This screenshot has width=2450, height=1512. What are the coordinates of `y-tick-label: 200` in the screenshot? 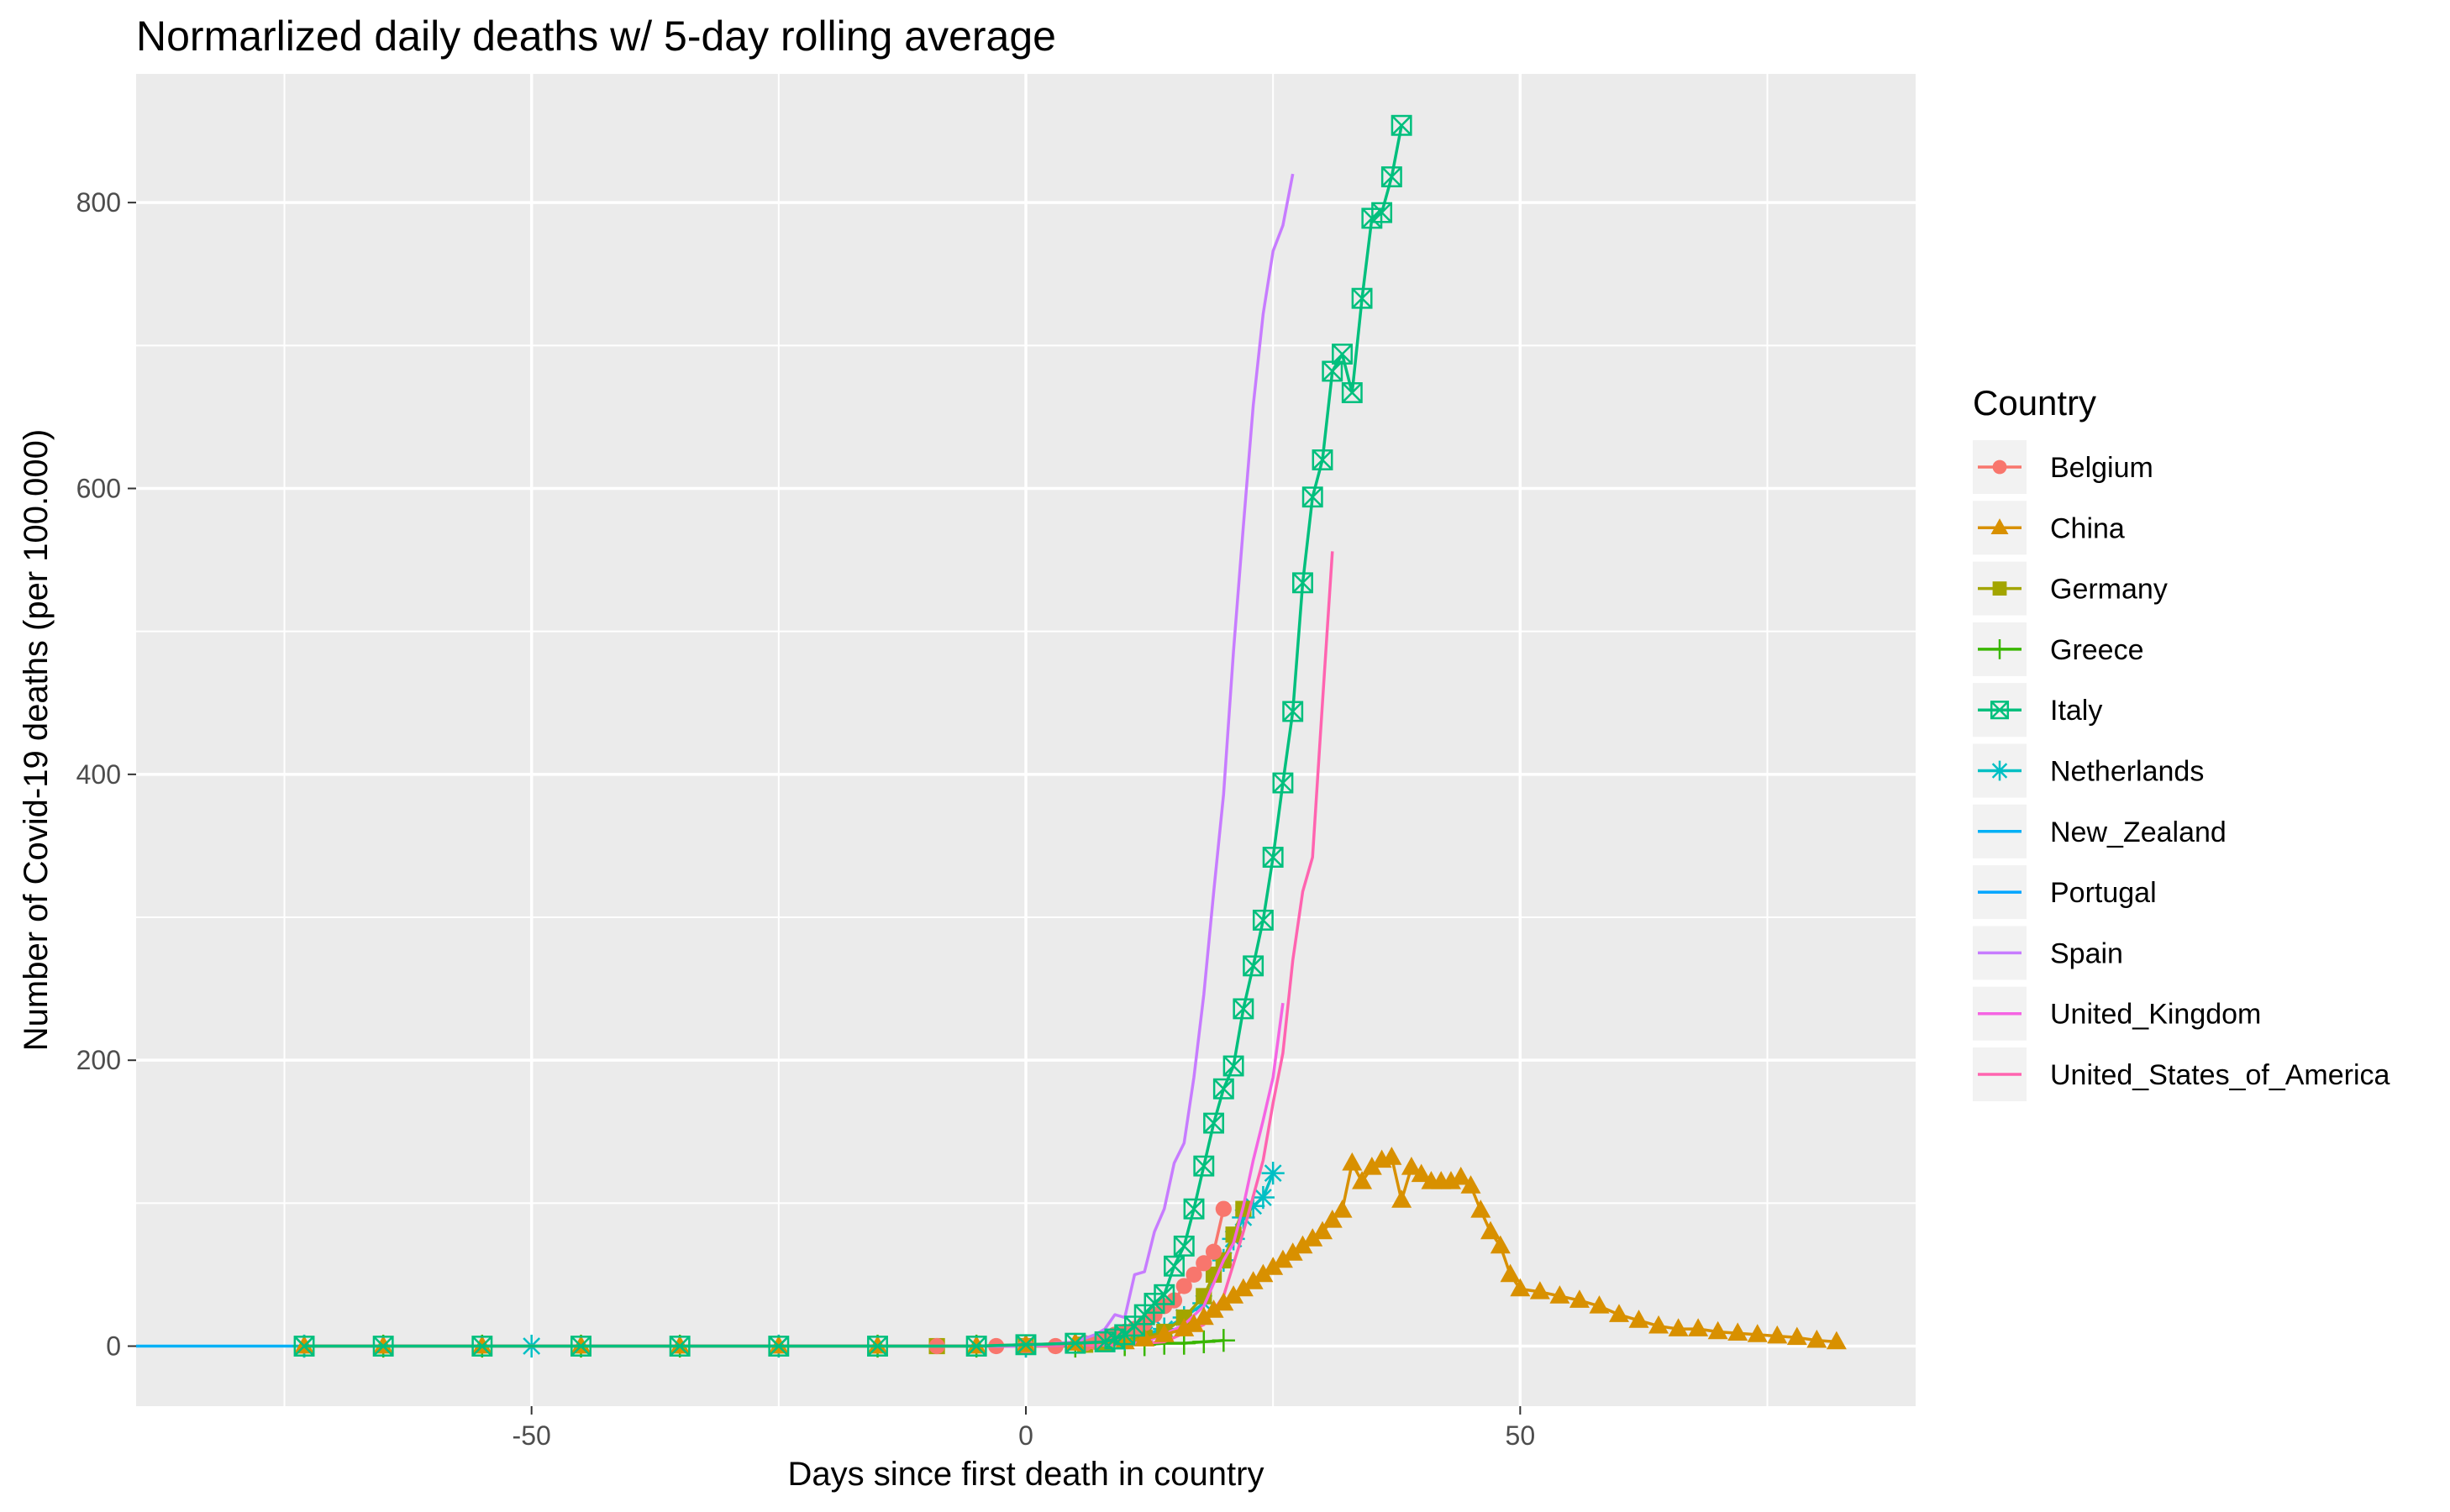 It's located at (99, 1060).